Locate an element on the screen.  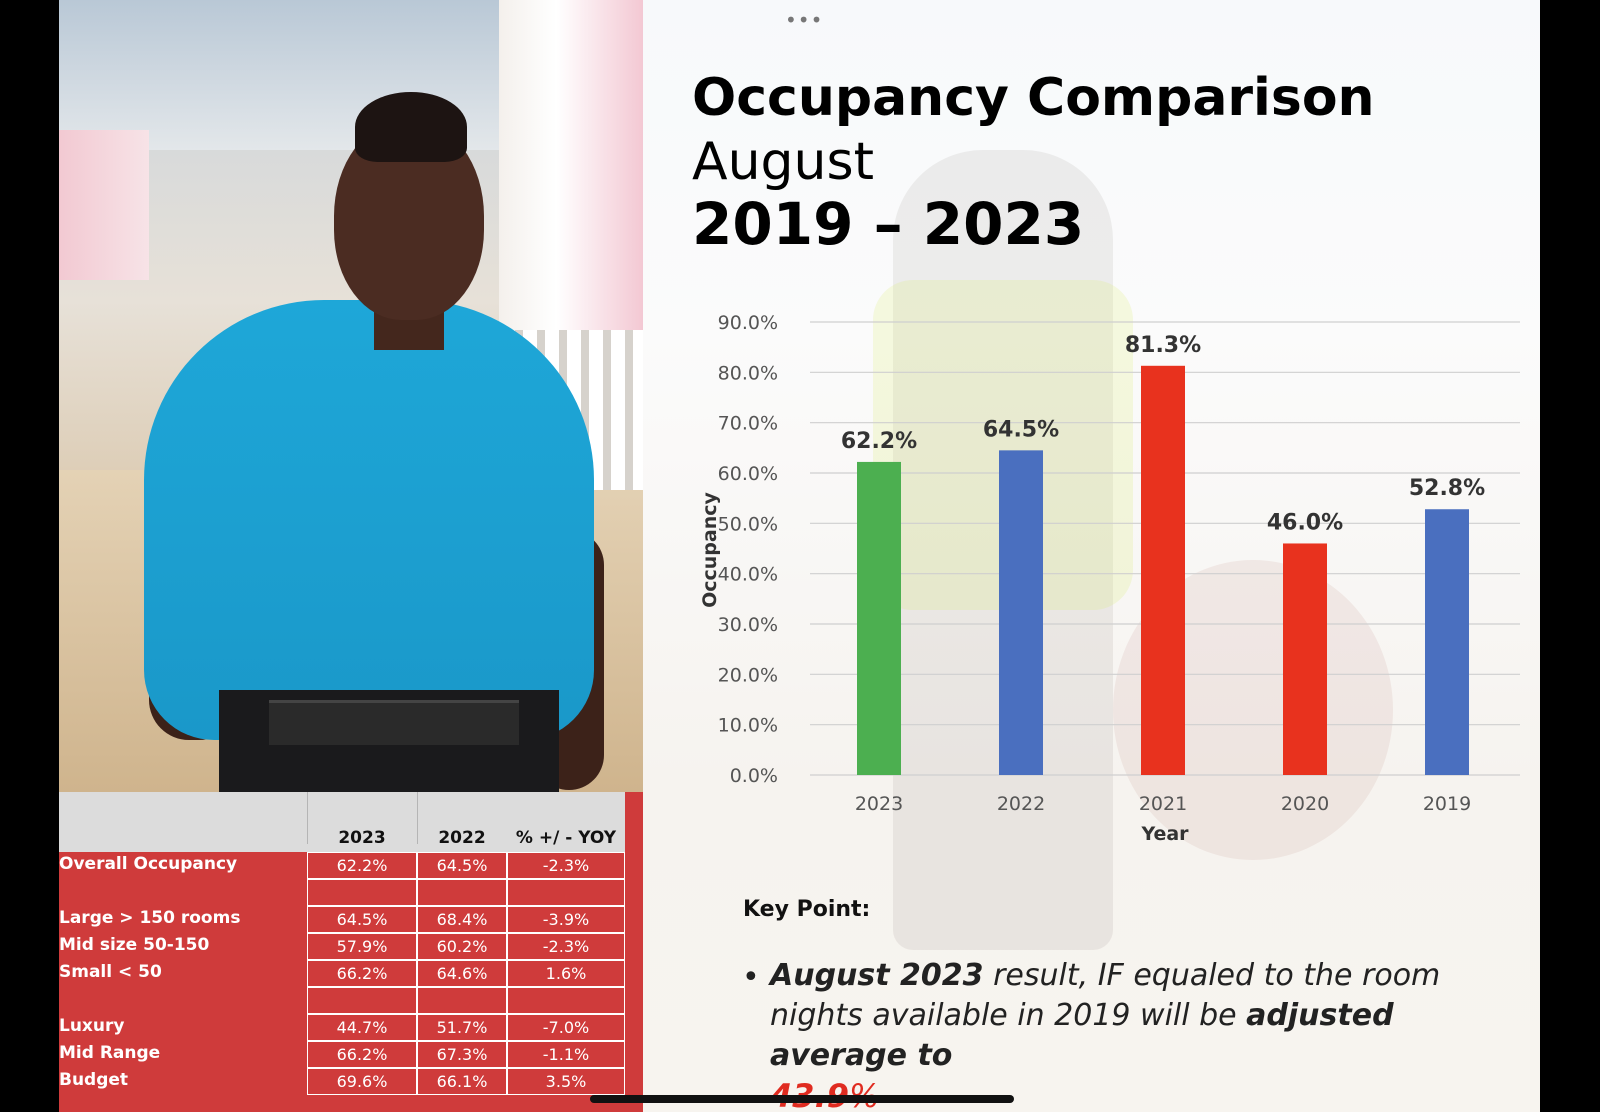
y-tick-label: 70.0% is located at coordinates (748, 424).